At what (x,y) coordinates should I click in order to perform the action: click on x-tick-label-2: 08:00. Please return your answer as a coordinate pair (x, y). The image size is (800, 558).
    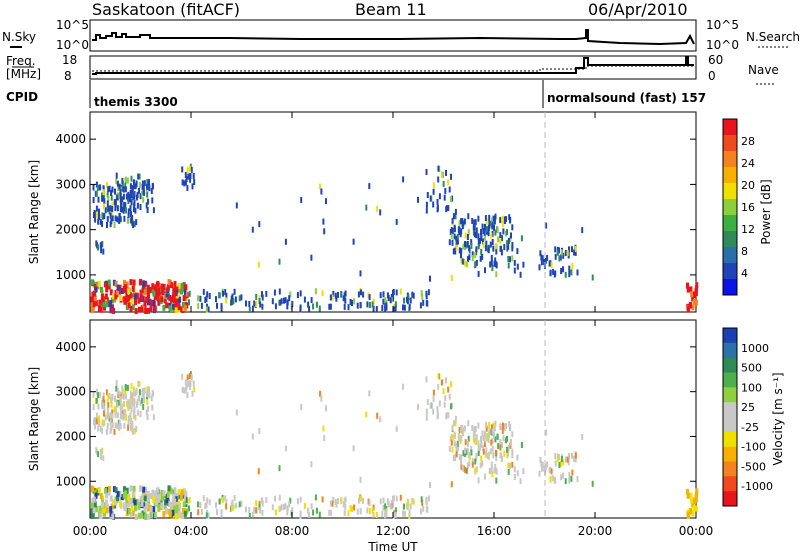
    Looking at the image, I should click on (292, 531).